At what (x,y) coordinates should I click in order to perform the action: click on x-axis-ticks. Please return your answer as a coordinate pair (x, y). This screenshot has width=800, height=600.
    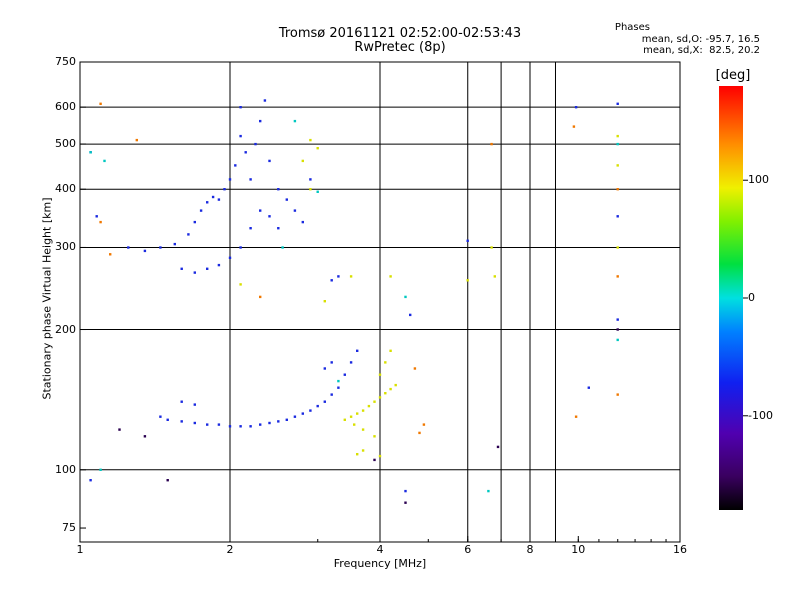
    Looking at the image, I should click on (380, 539).